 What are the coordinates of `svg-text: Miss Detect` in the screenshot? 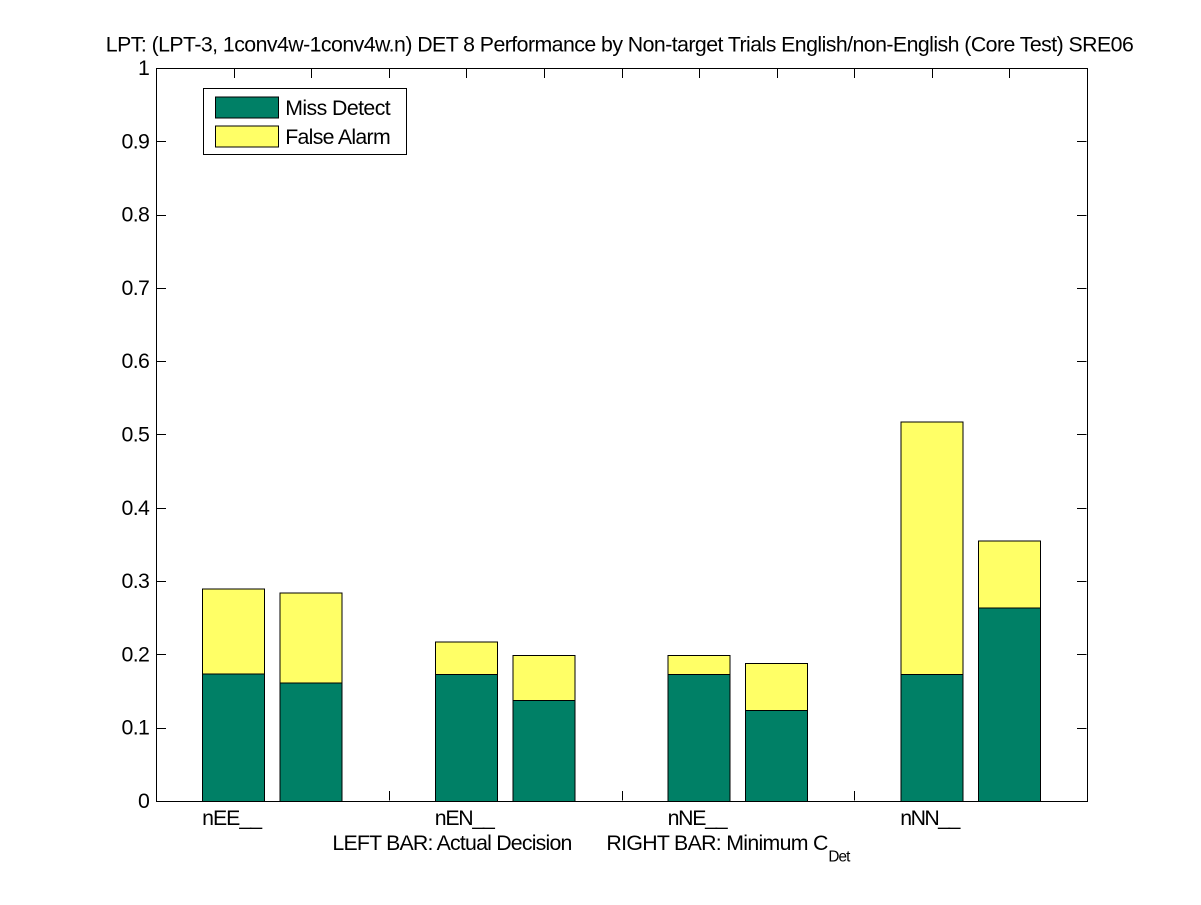 It's located at (338, 108).